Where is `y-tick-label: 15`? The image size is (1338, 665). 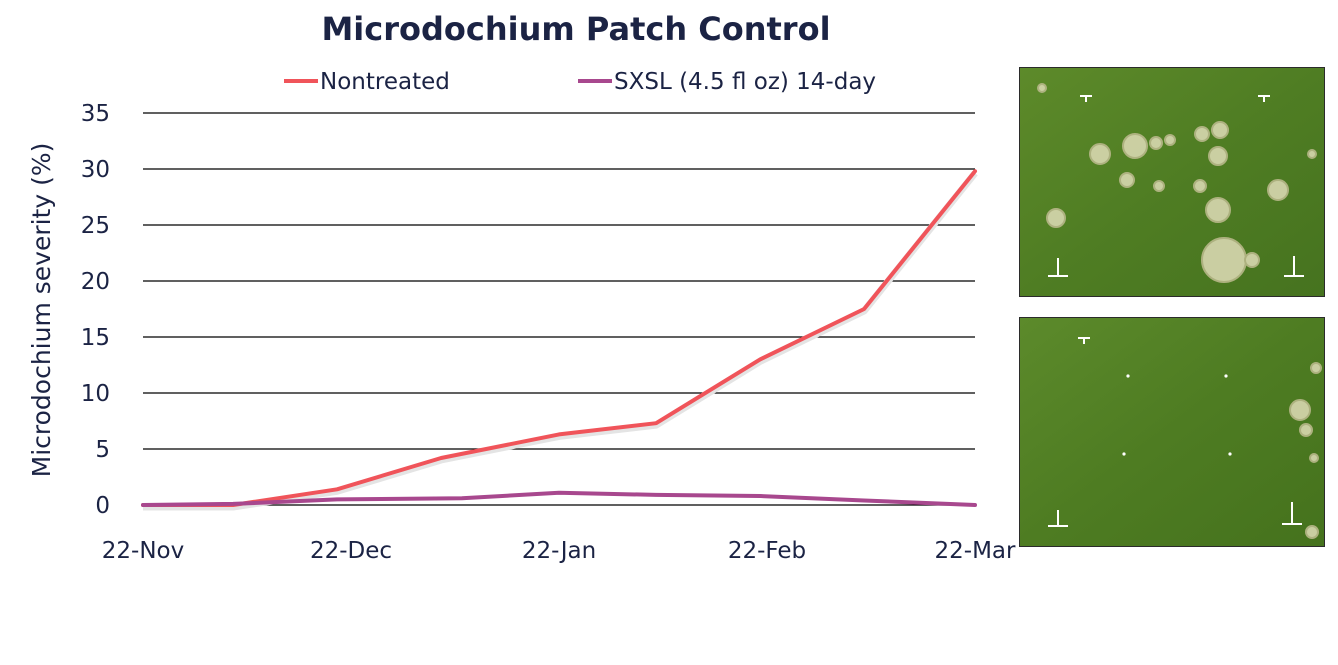 y-tick-label: 15 is located at coordinates (95, 338).